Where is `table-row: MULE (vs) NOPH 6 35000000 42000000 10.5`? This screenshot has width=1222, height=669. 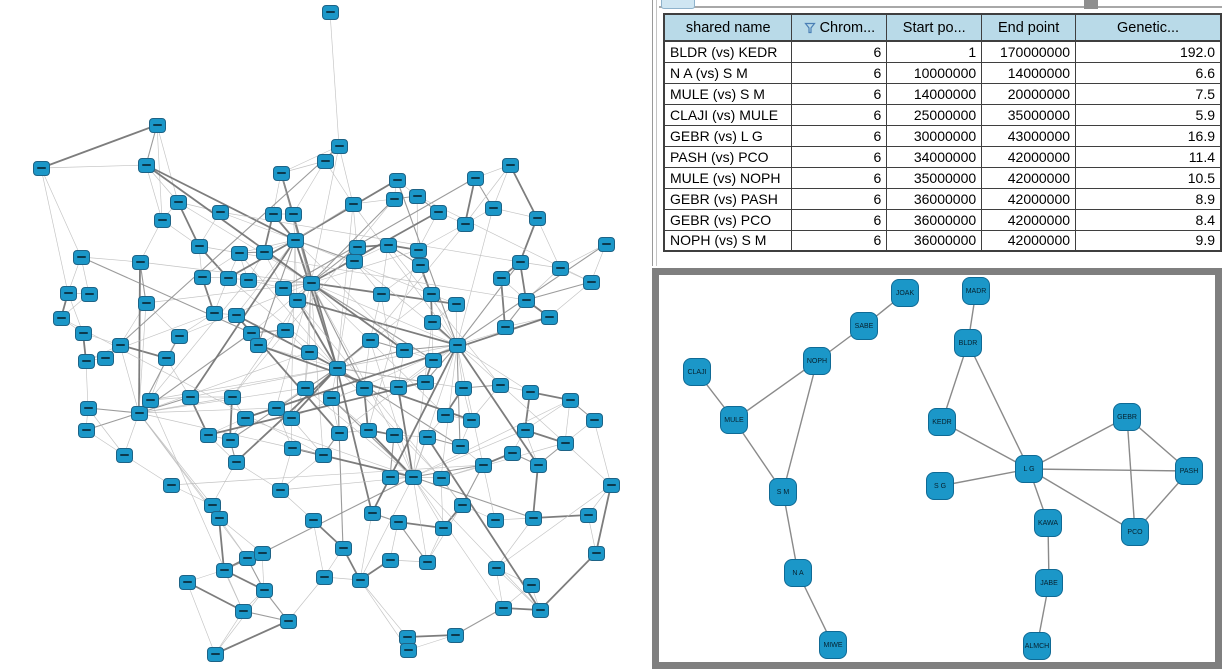
table-row: MULE (vs) NOPH 6 35000000 42000000 10.5 is located at coordinates (942, 177).